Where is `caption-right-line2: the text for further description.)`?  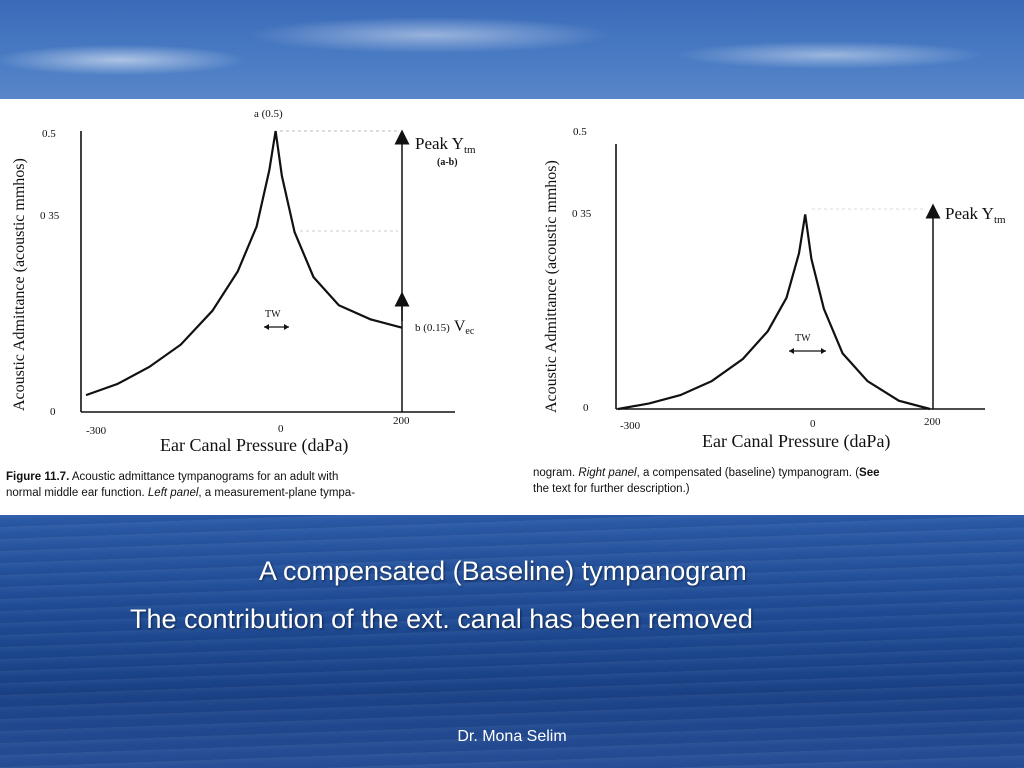 caption-right-line2: the text for further description.) is located at coordinates (611, 489).